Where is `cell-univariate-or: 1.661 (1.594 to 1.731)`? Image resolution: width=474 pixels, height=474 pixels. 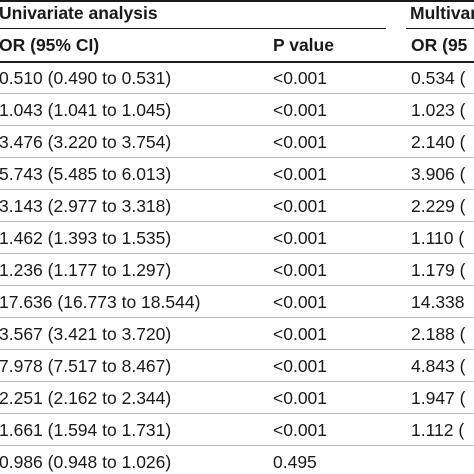
cell-univariate-or: 1.661 (1.594 to 1.731) is located at coordinates (86, 430).